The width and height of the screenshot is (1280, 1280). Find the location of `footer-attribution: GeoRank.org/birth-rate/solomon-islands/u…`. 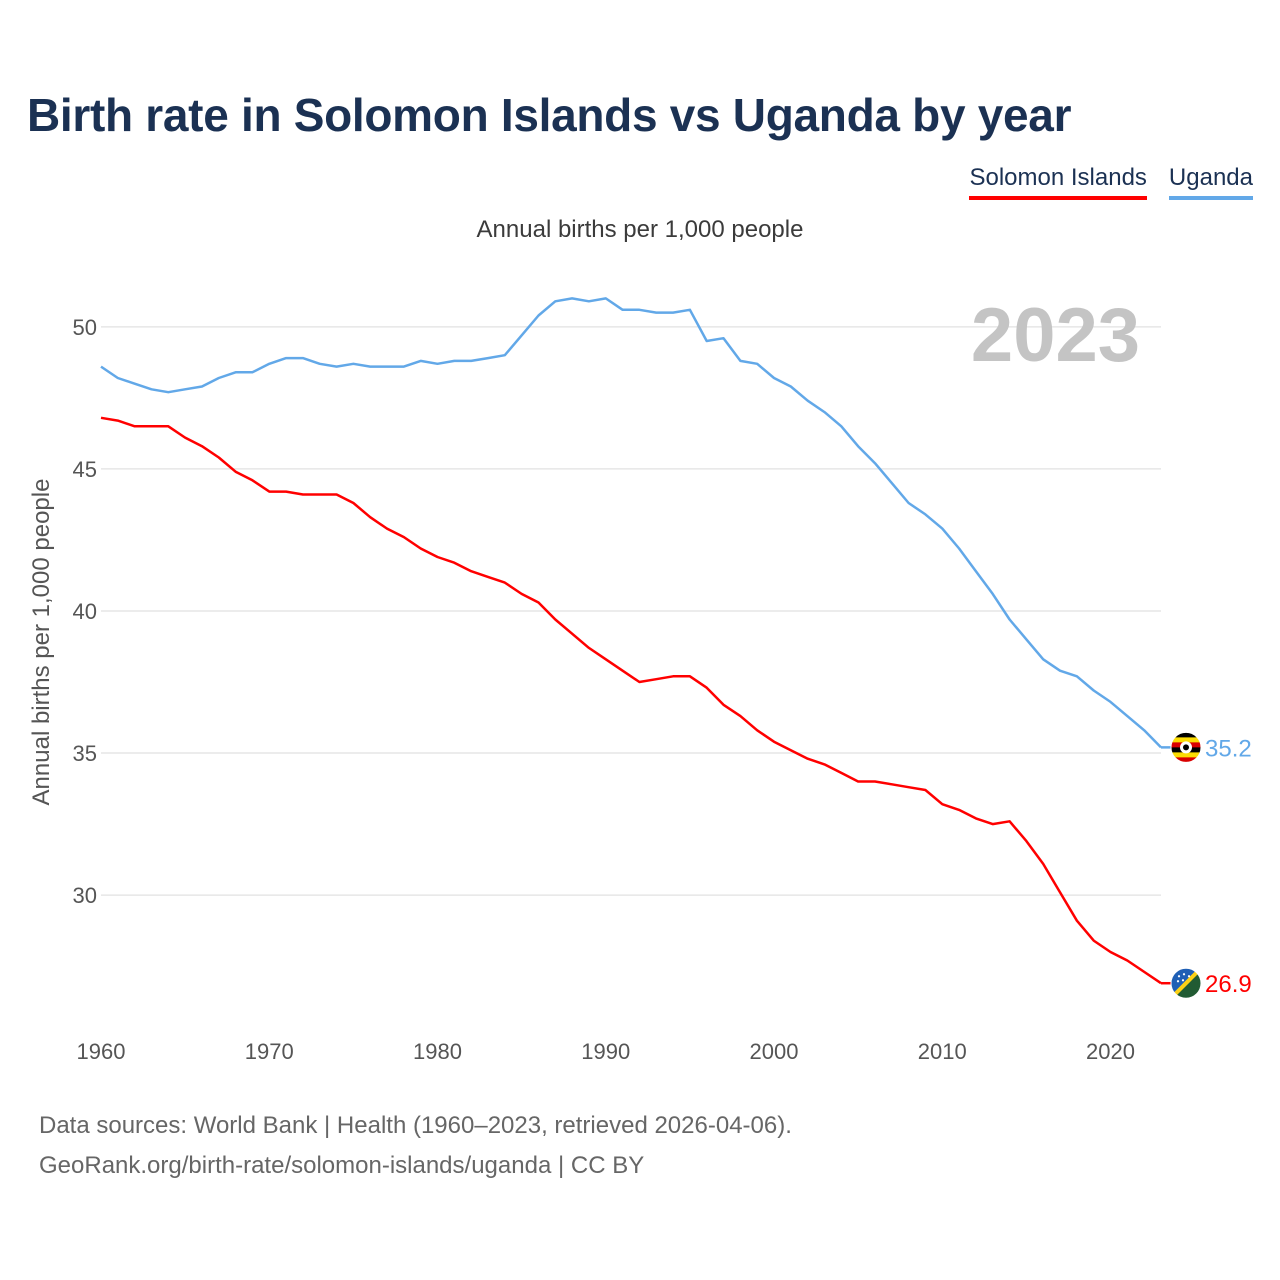

footer-attribution: GeoRank.org/birth-rate/solomon-islands/u… is located at coordinates (342, 1165).